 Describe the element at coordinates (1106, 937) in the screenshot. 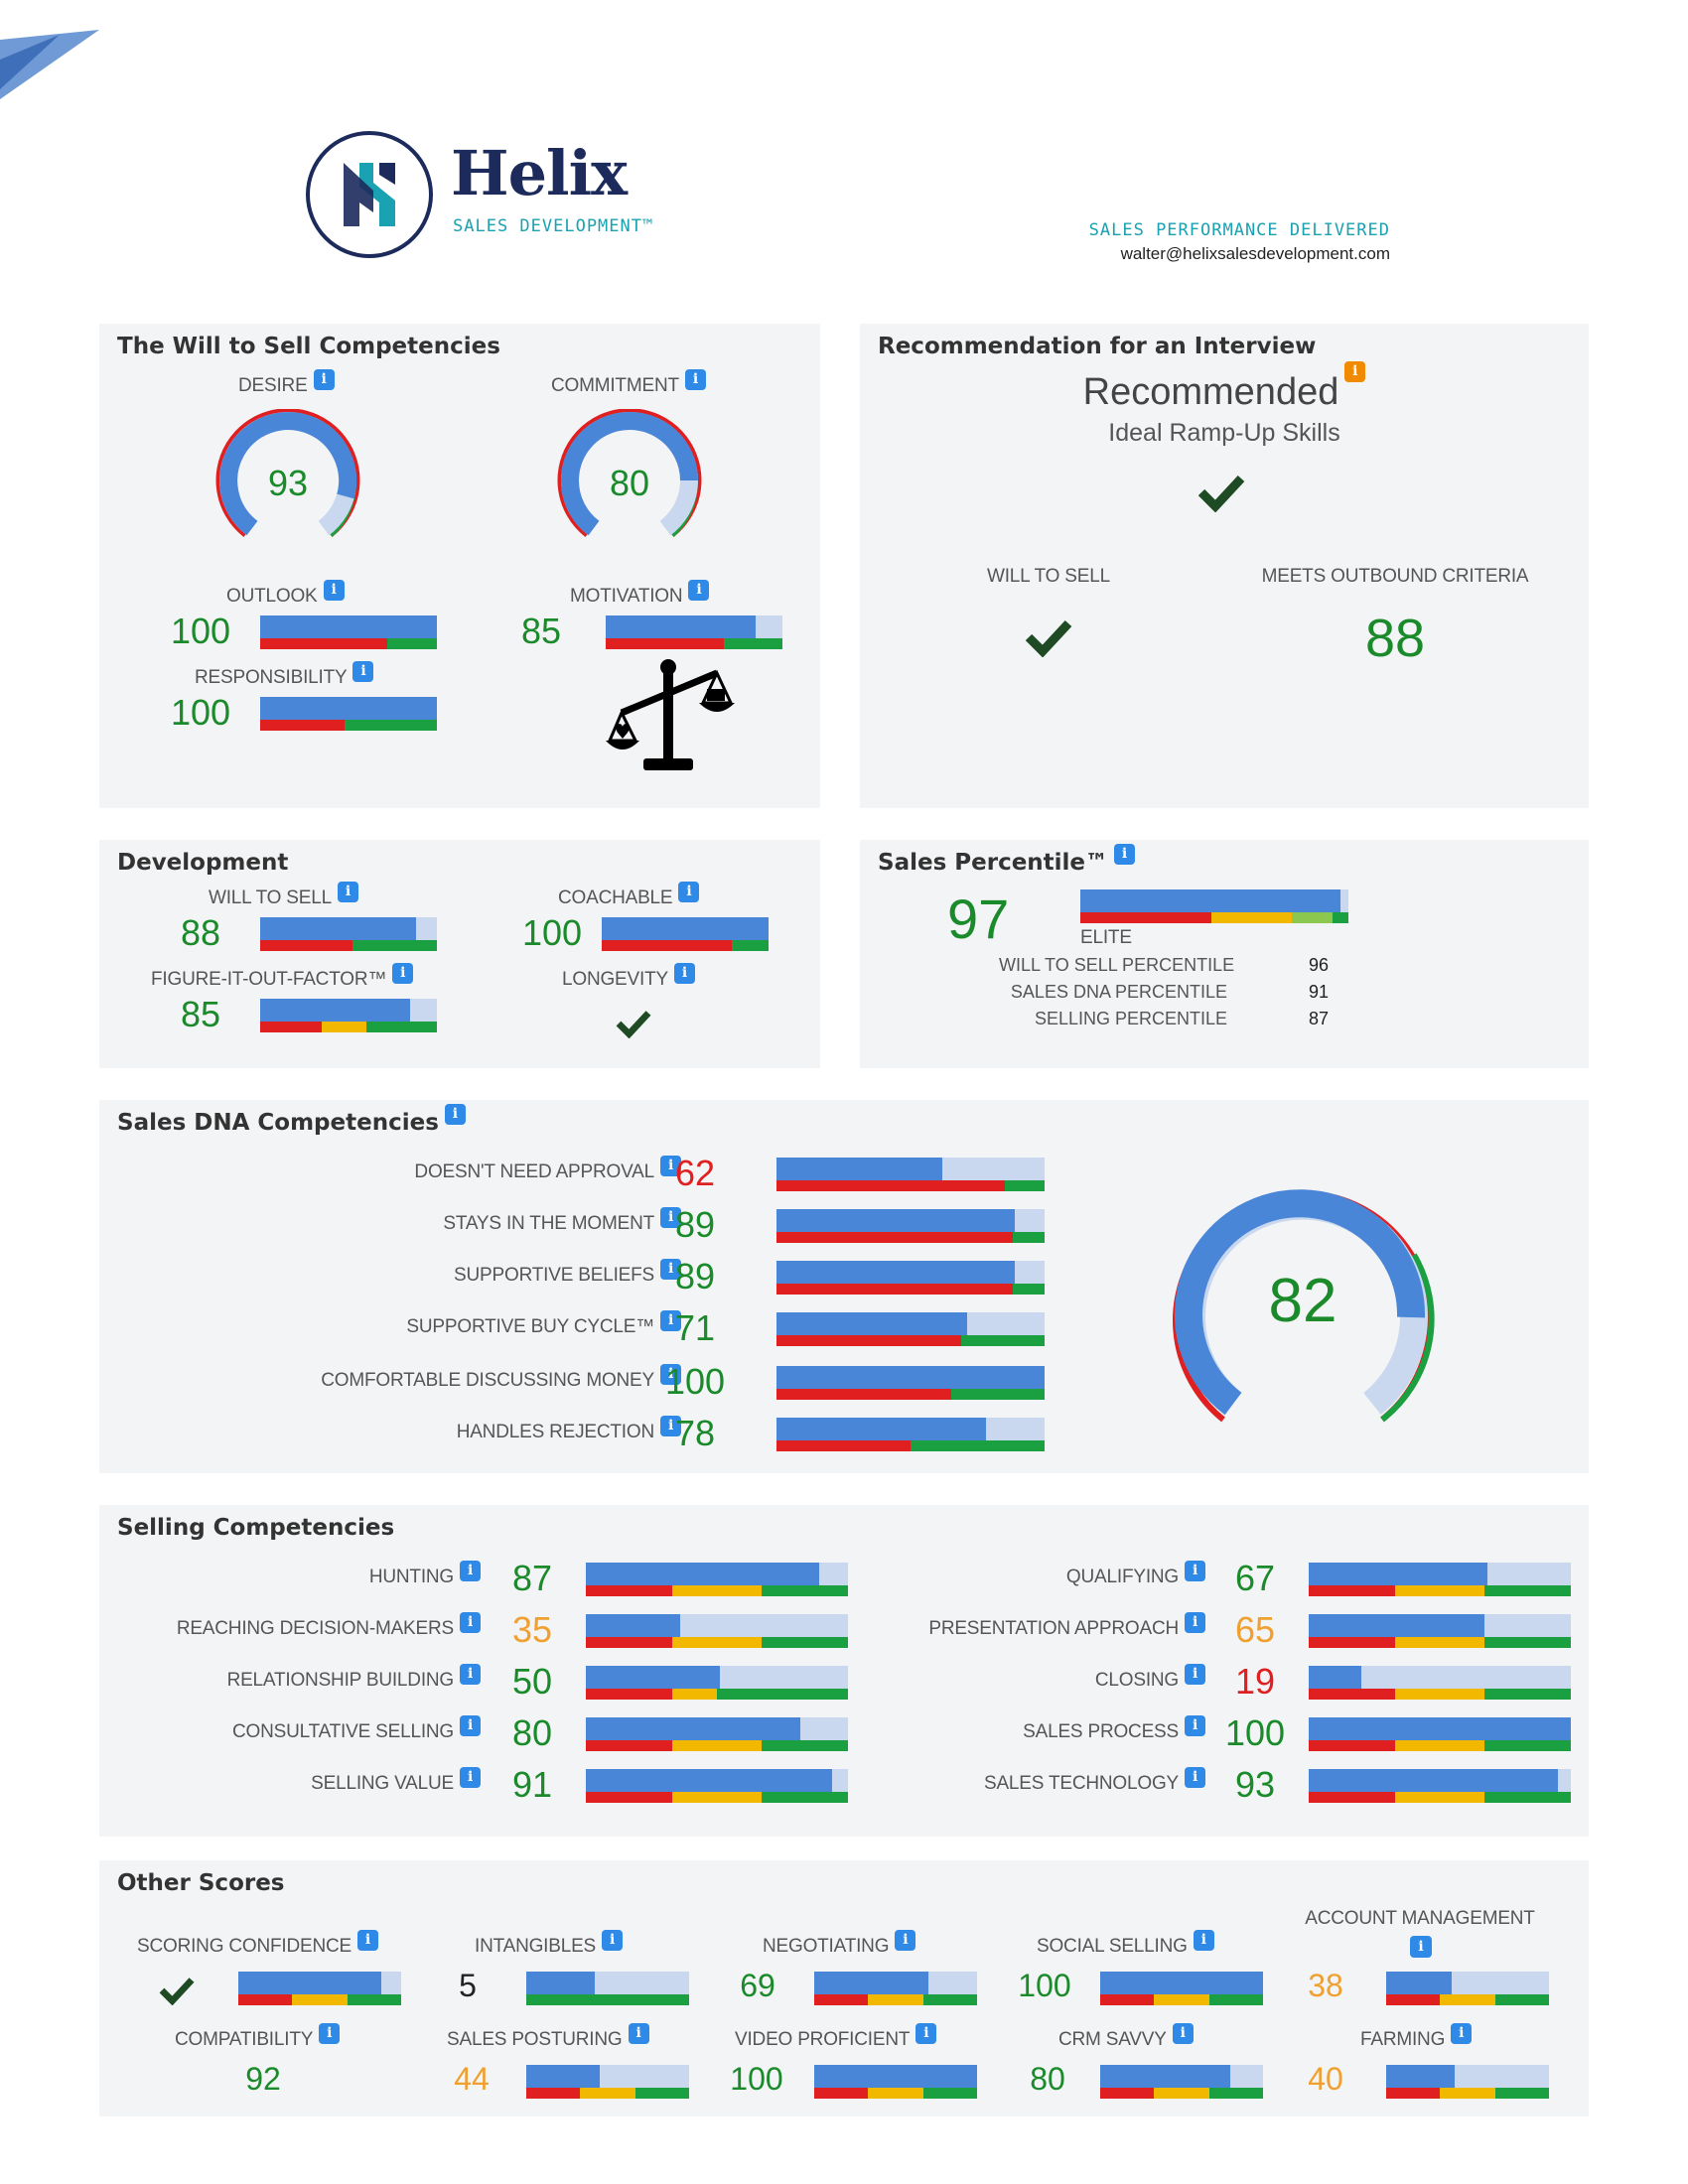

I see `percentile-tier: ELITE` at that location.